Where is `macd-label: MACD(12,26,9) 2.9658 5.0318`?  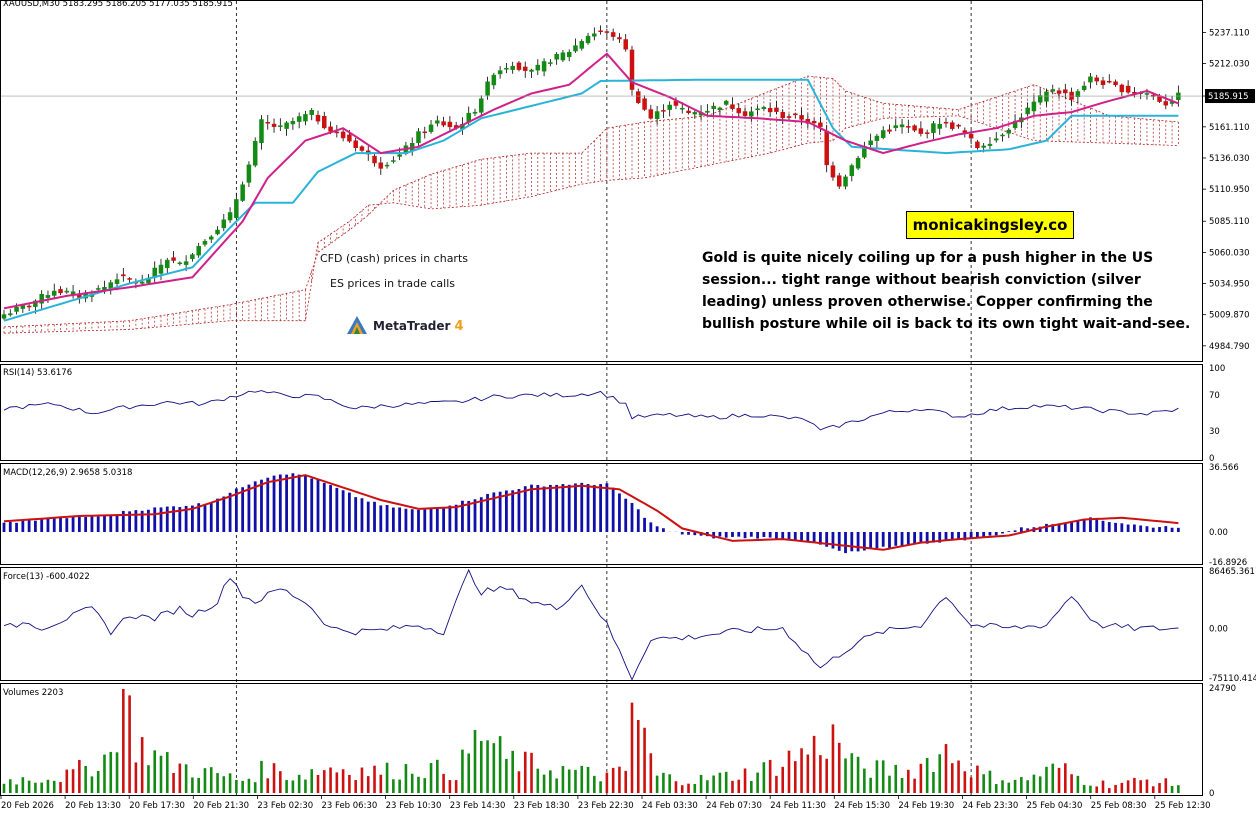
macd-label: MACD(12,26,9) 2.9658 5.0318 is located at coordinates (67, 473).